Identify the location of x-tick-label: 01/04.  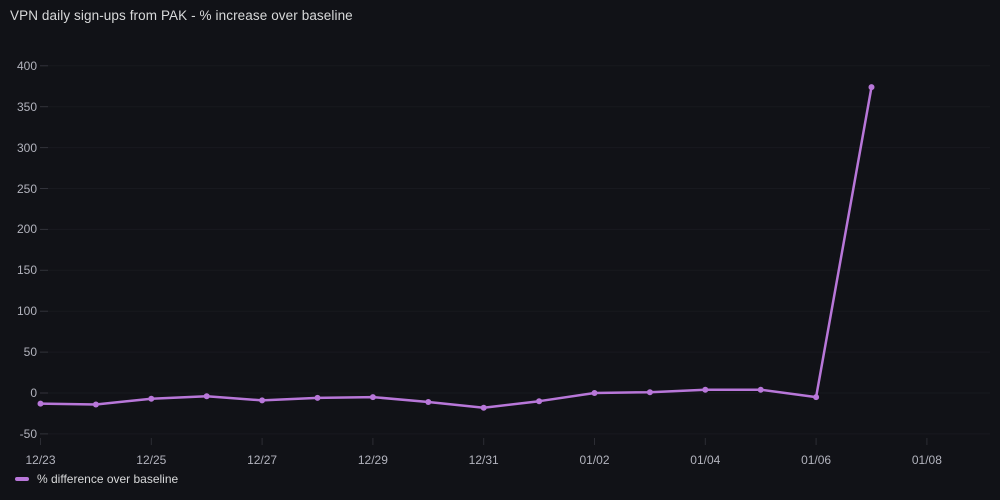
(705, 460).